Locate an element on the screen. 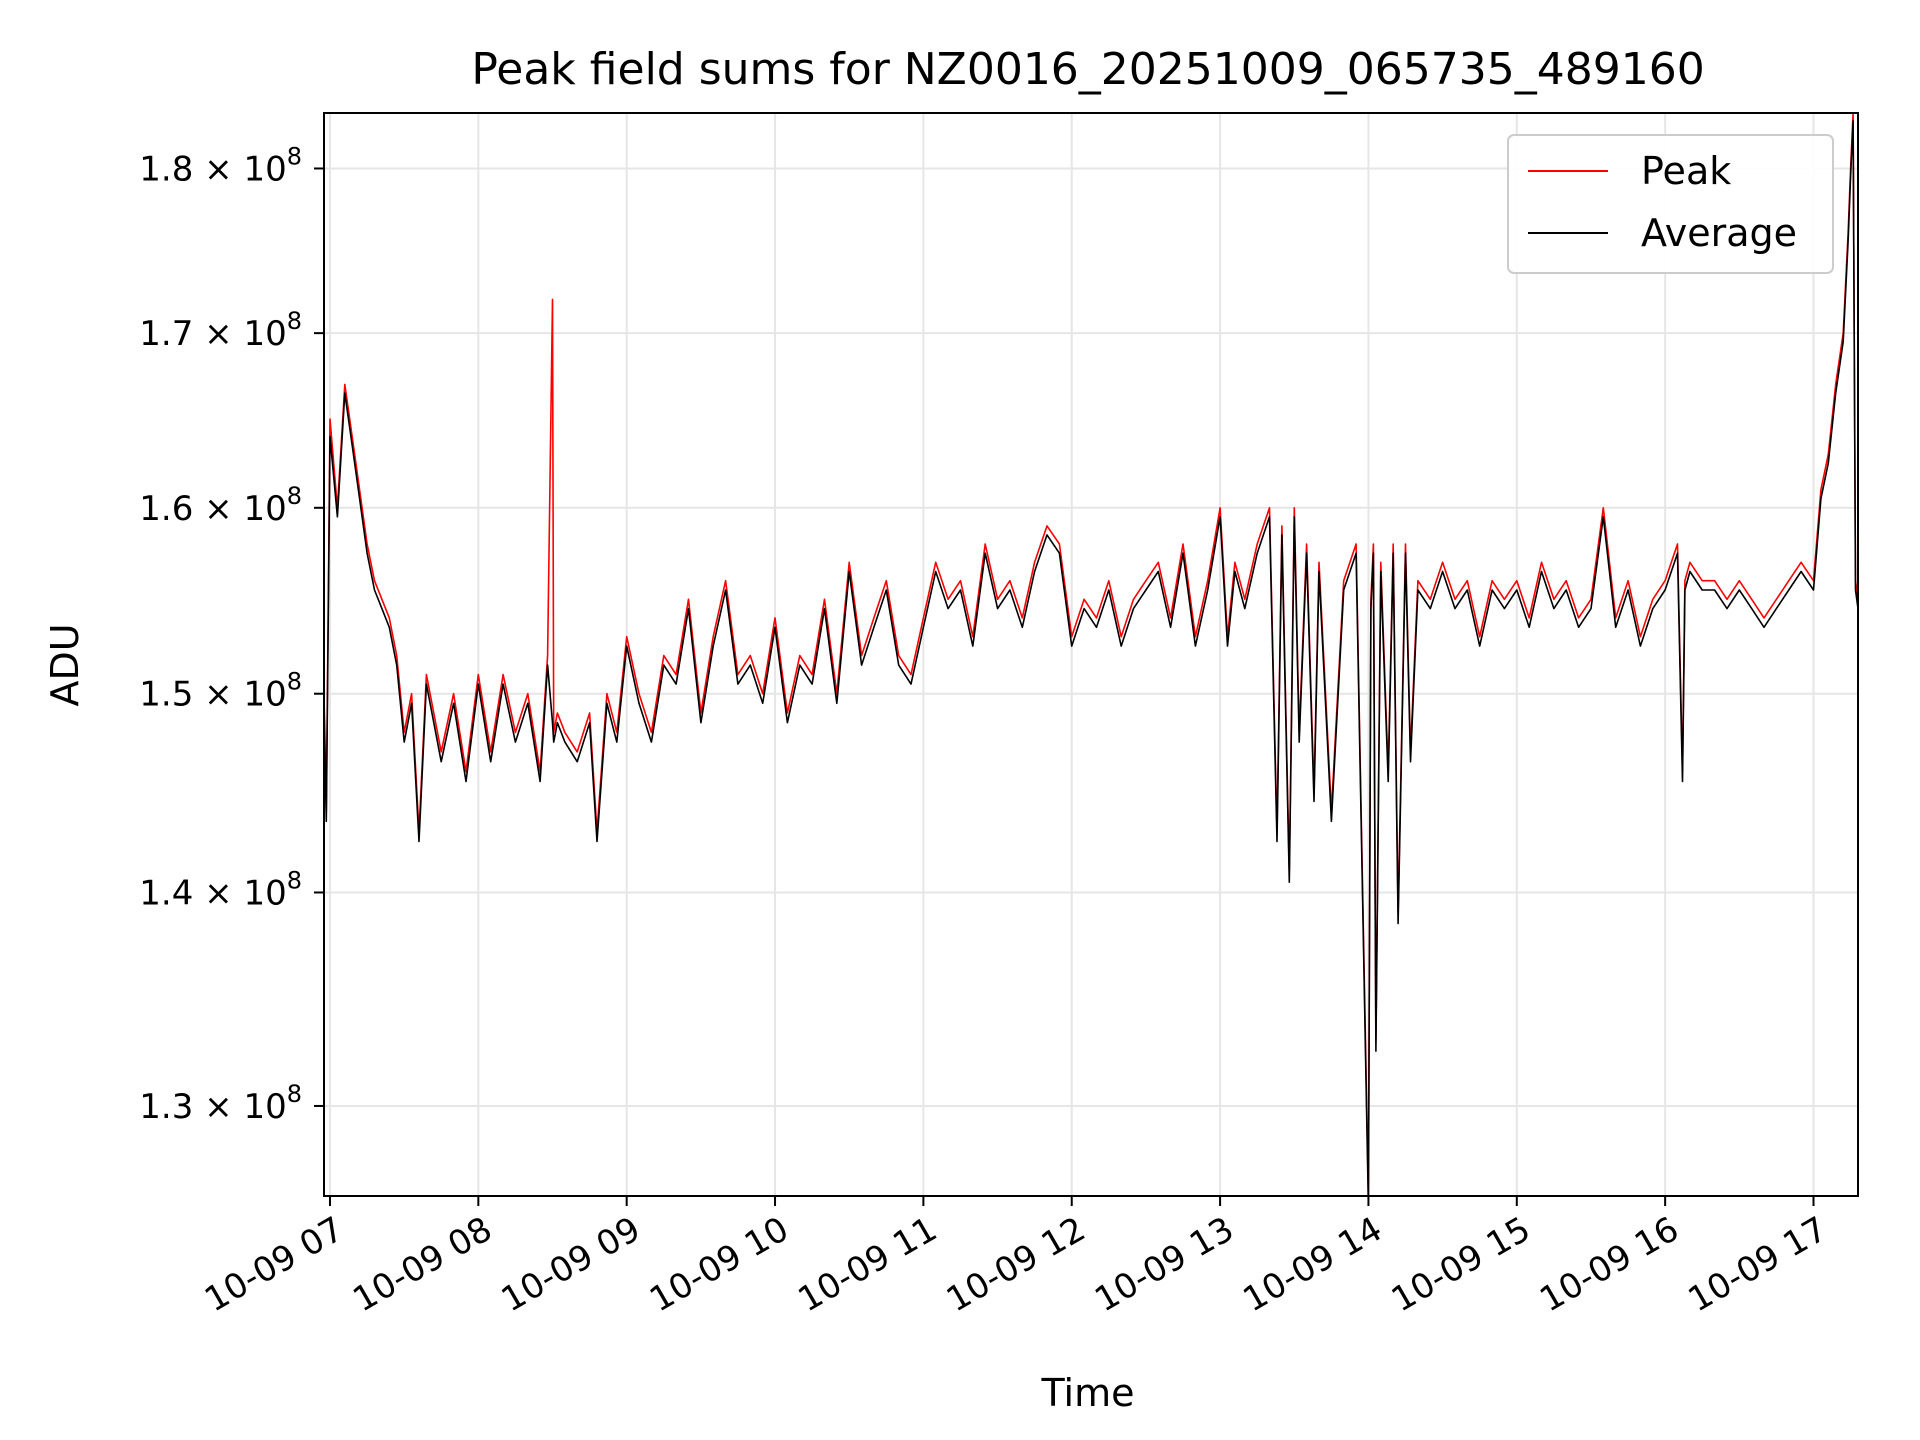 This screenshot has width=1920, height=1440. legend-box is located at coordinates (1670, 204).